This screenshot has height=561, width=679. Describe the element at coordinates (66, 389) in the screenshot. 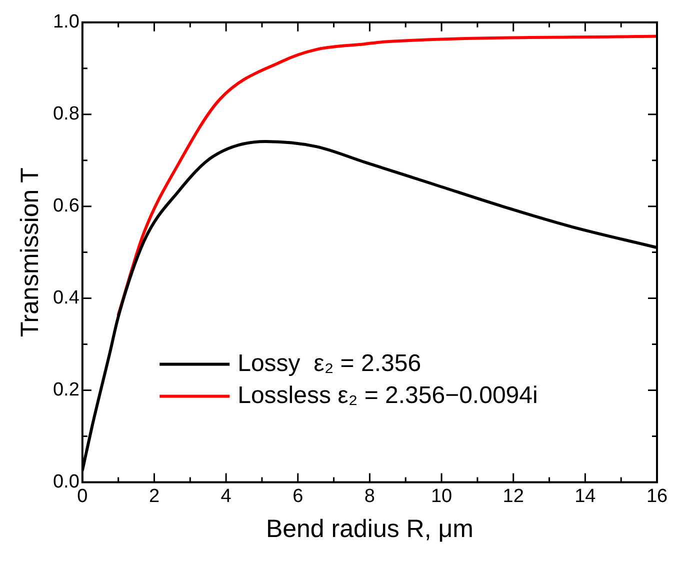

I see `y-tick-label: 0.2` at that location.